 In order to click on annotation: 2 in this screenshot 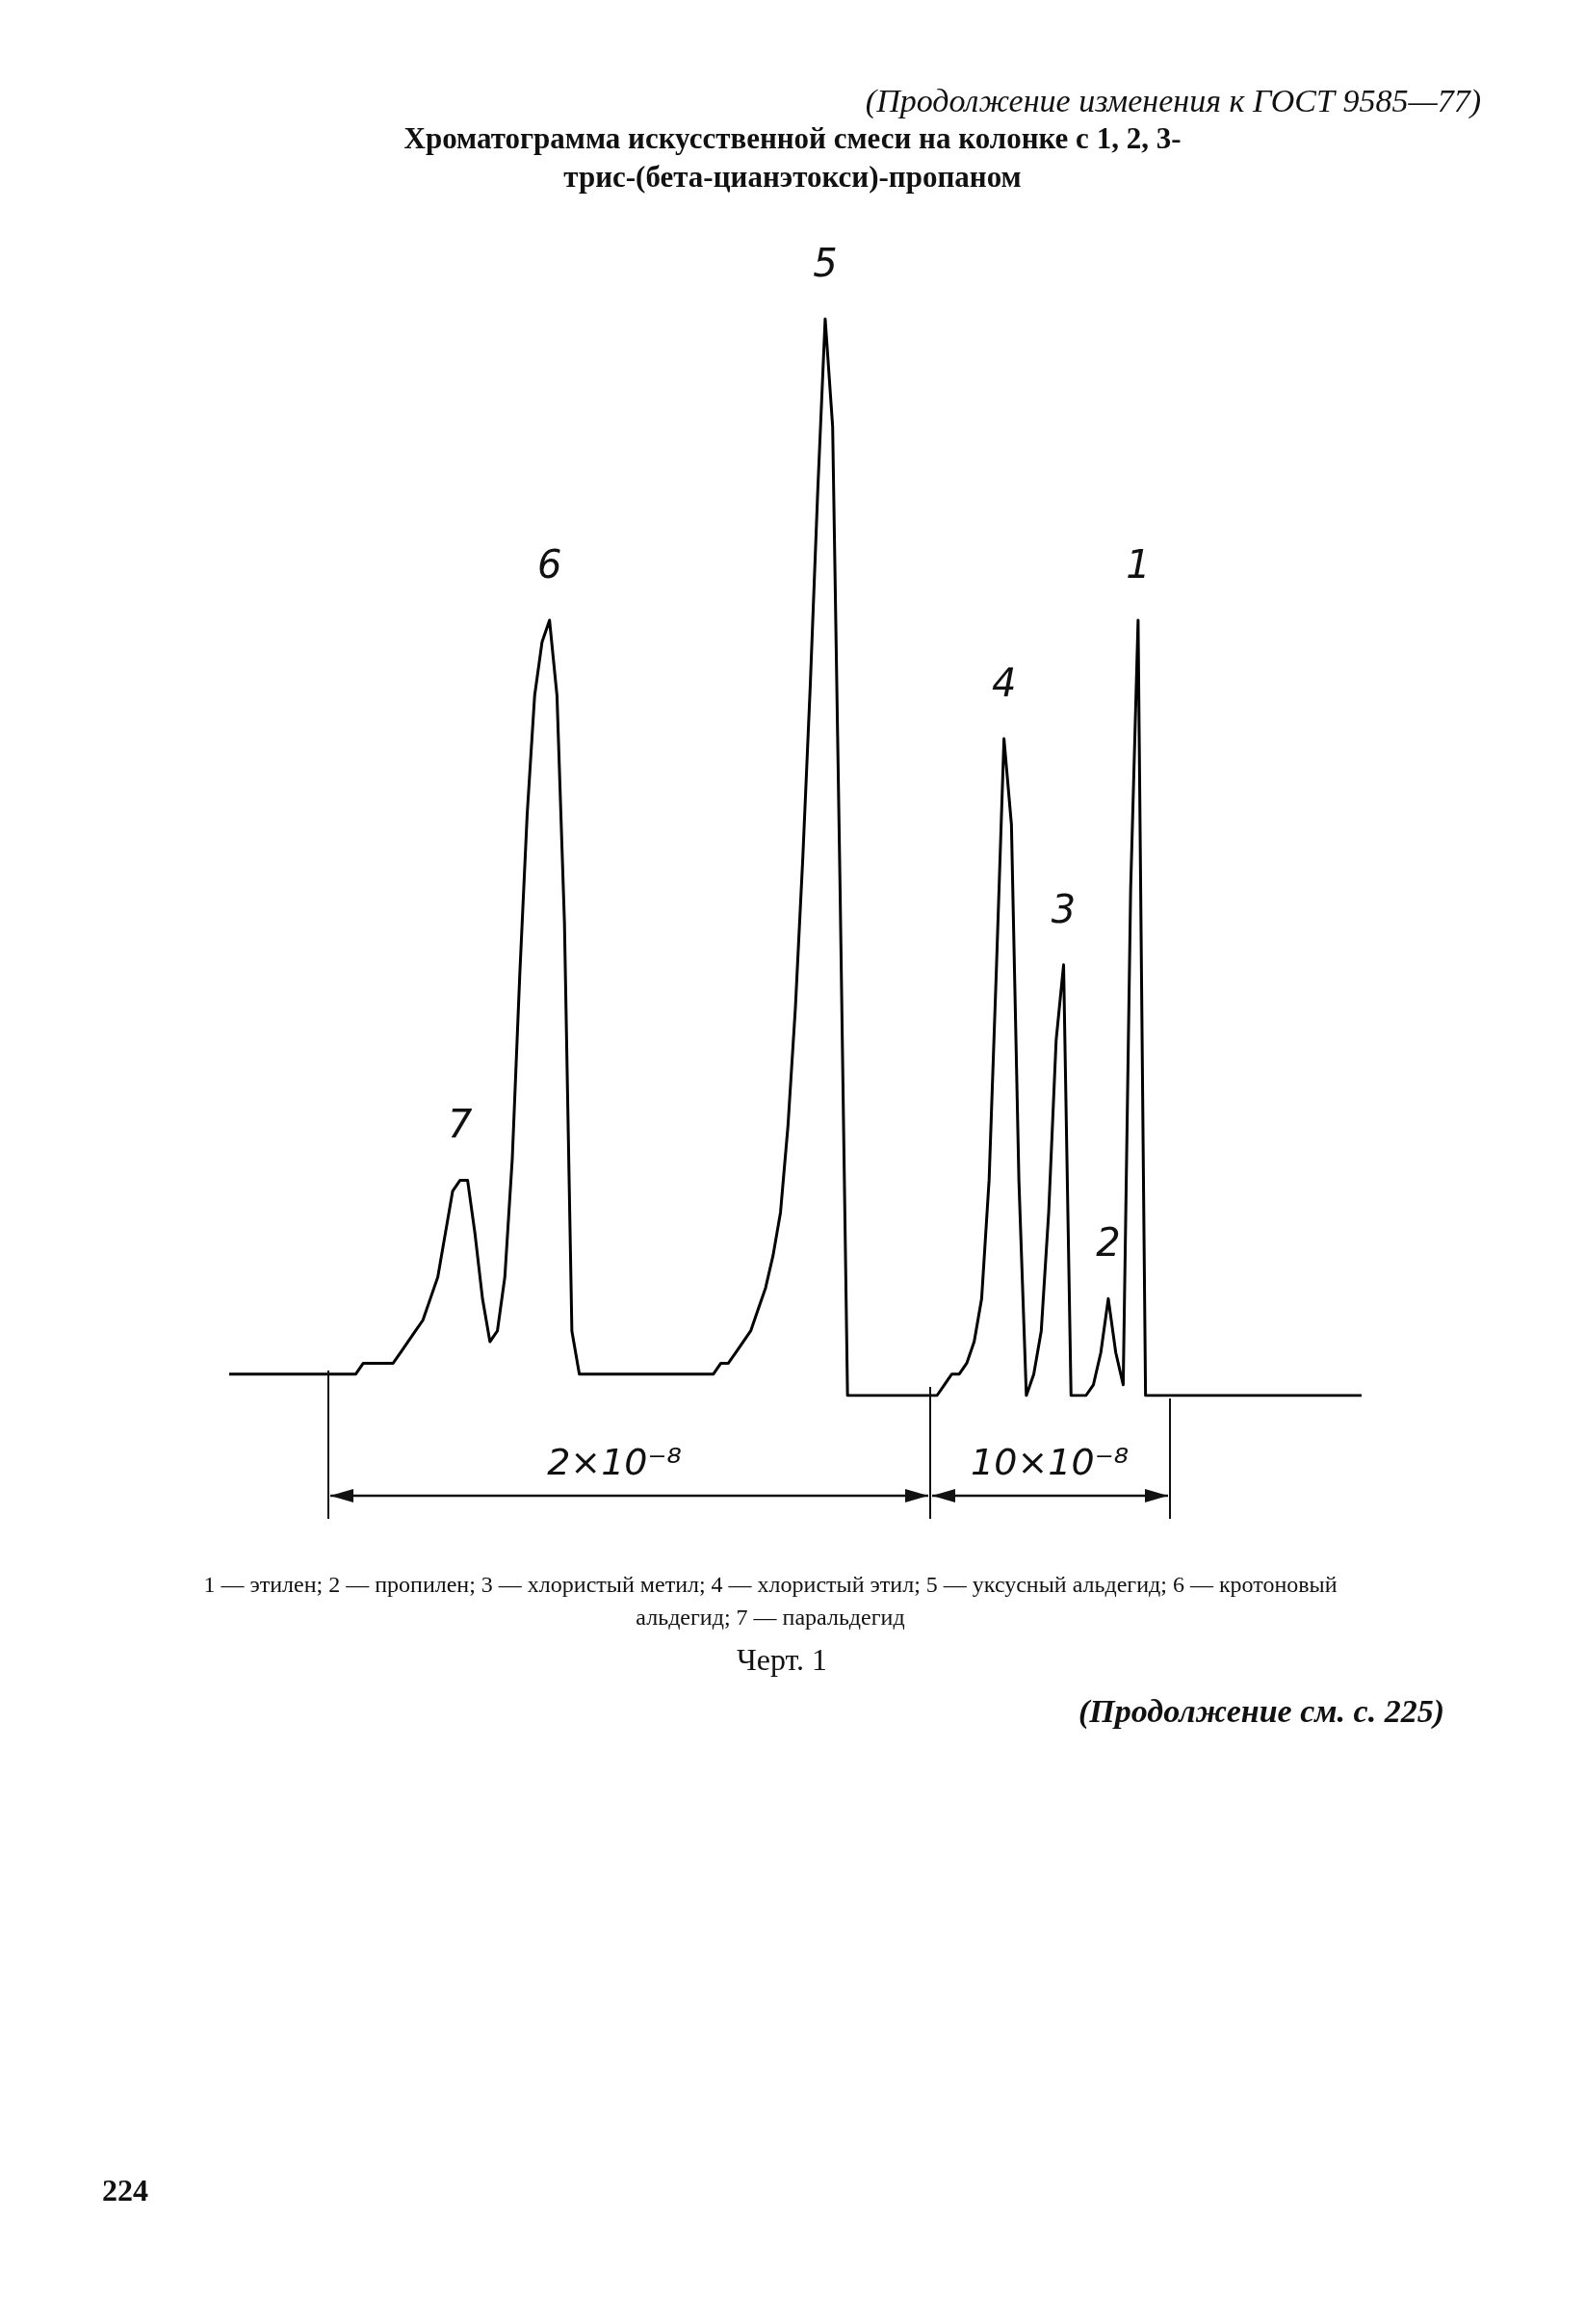, I will do `click(1108, 1243)`.